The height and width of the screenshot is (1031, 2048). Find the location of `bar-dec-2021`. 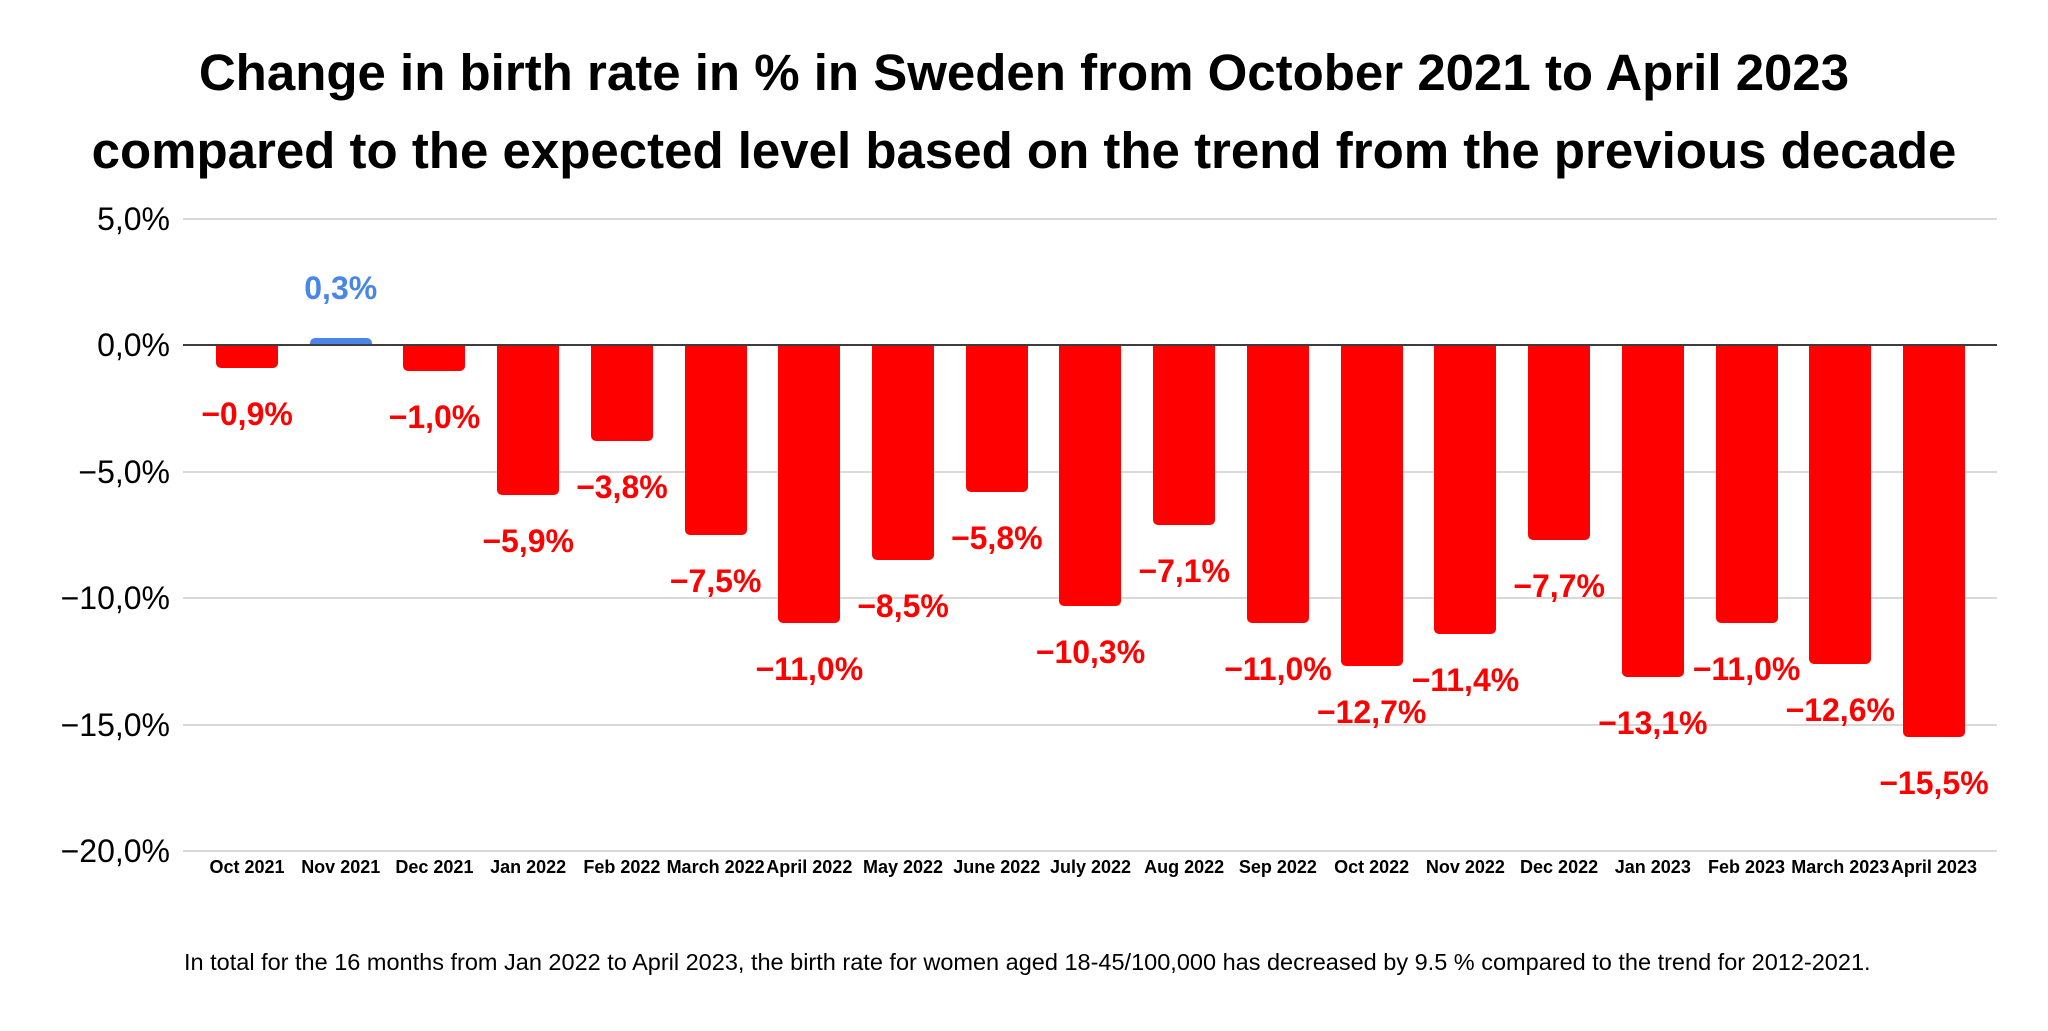

bar-dec-2021 is located at coordinates (434, 358).